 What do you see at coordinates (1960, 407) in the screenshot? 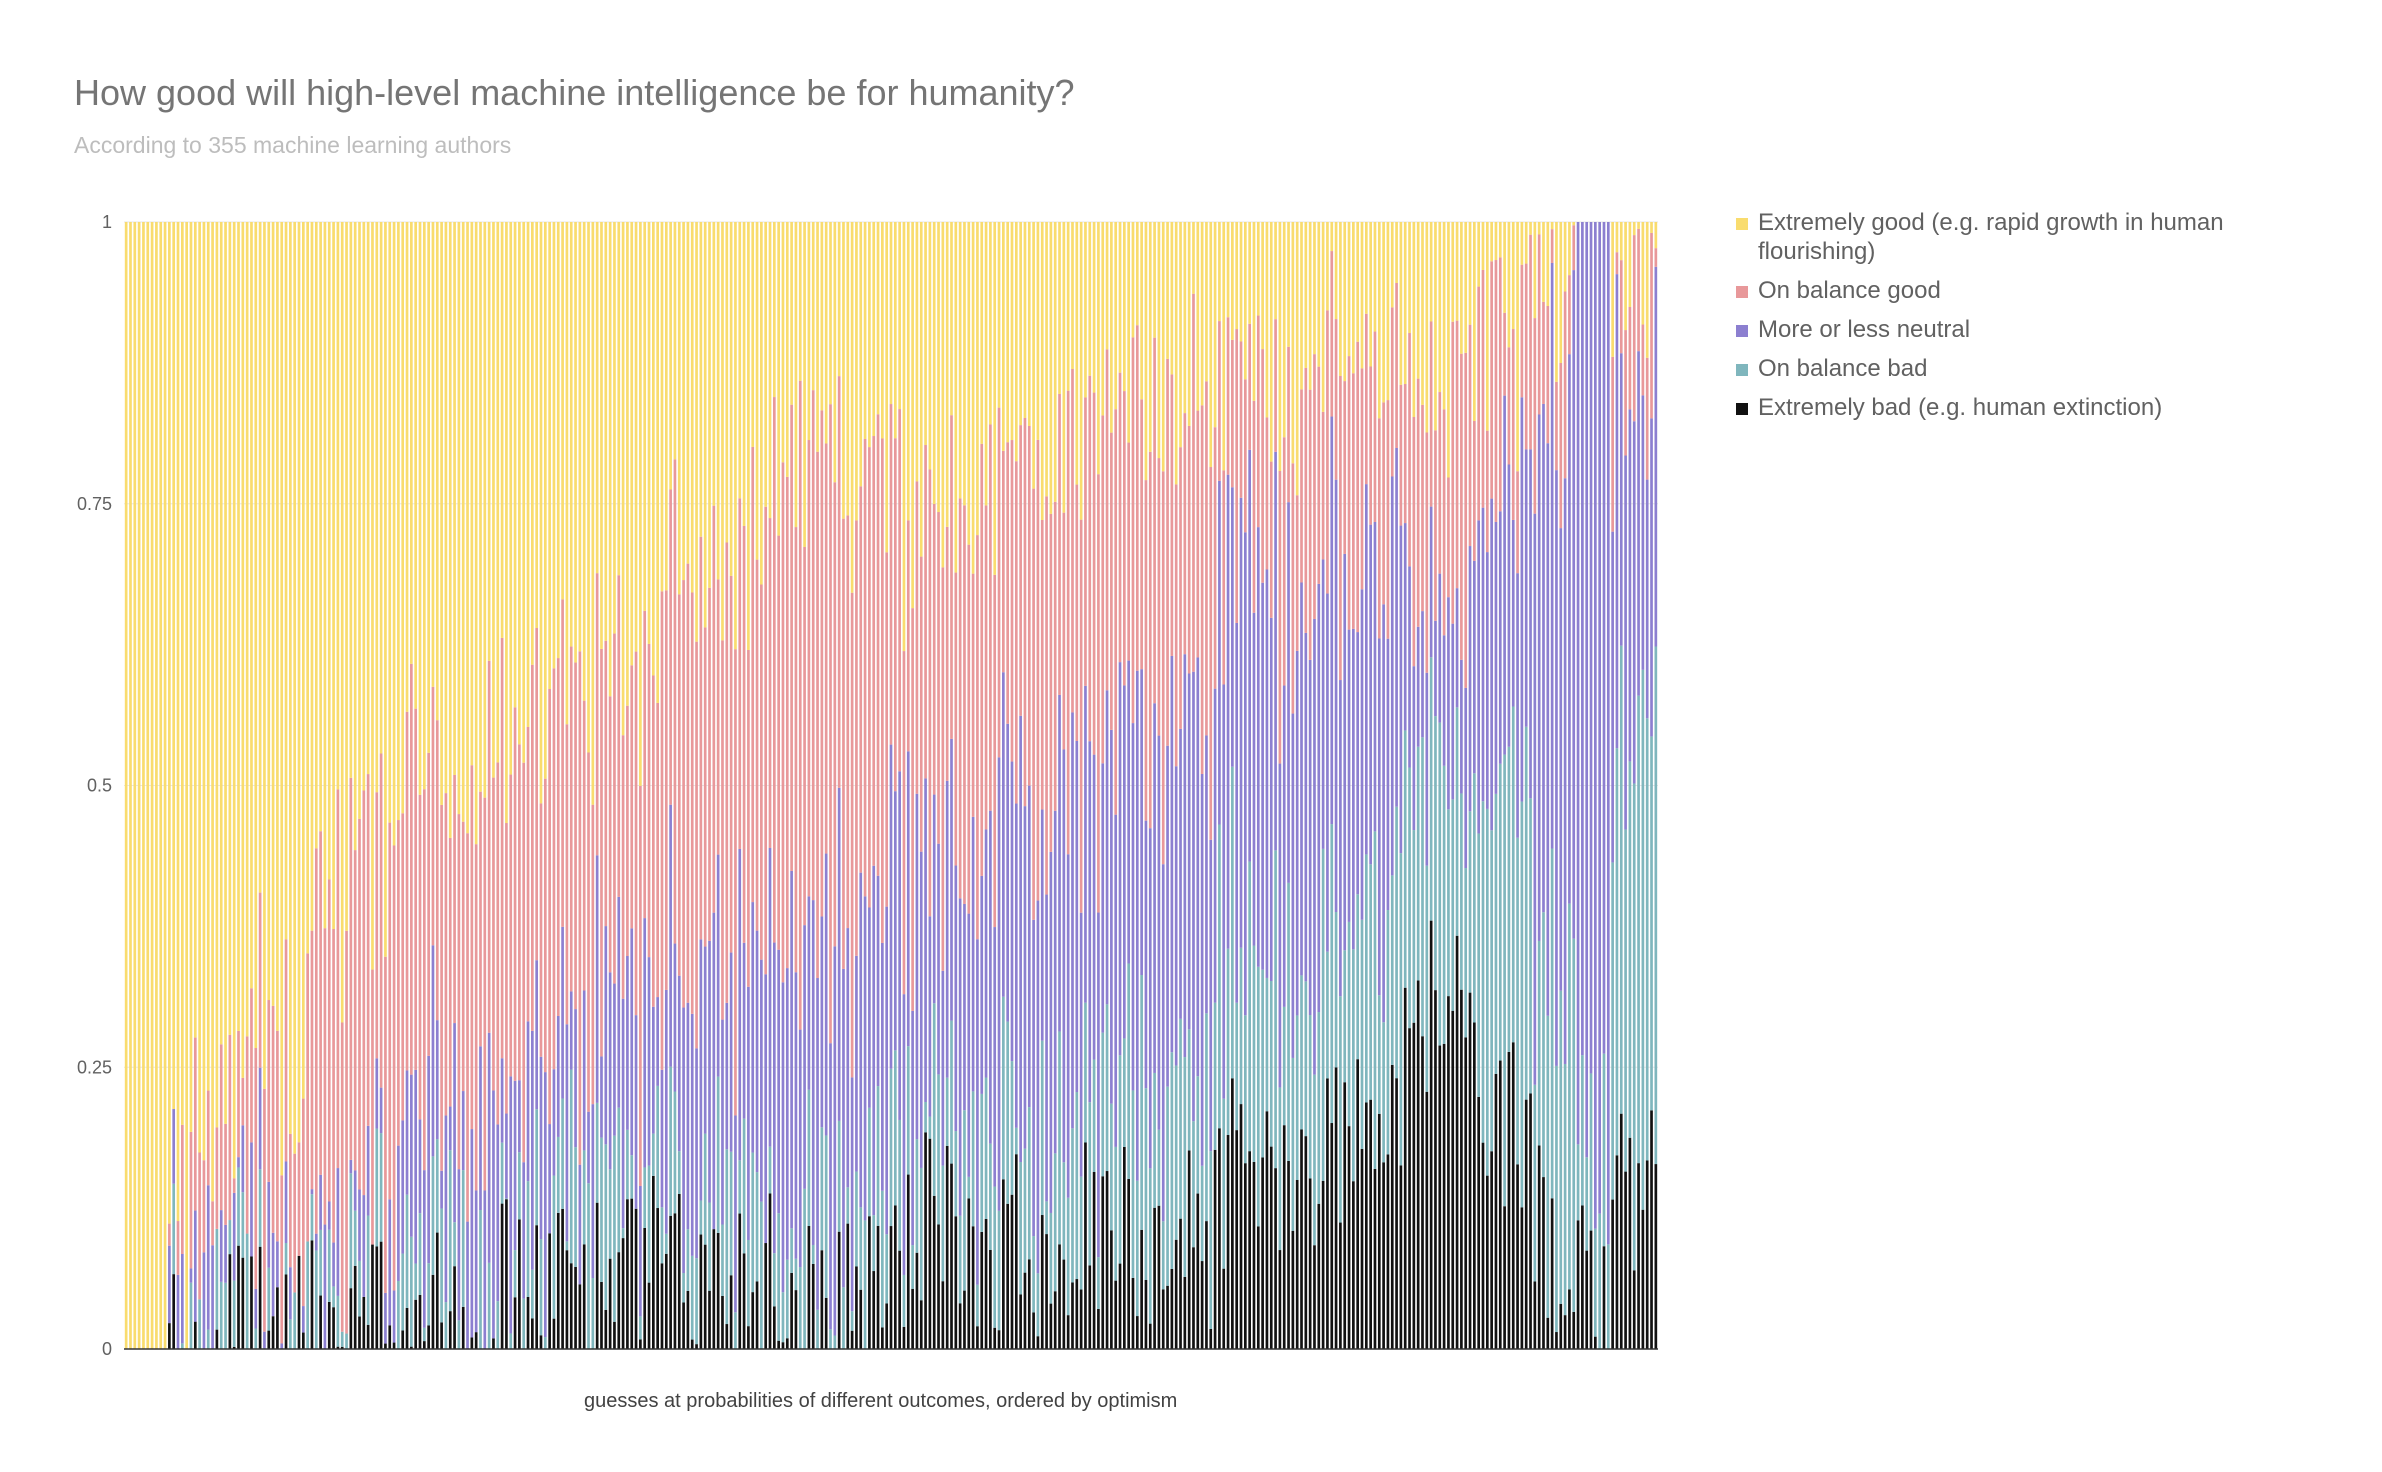
I see `legend-label: Extremely bad (e.g. human extinction)` at bounding box center [1960, 407].